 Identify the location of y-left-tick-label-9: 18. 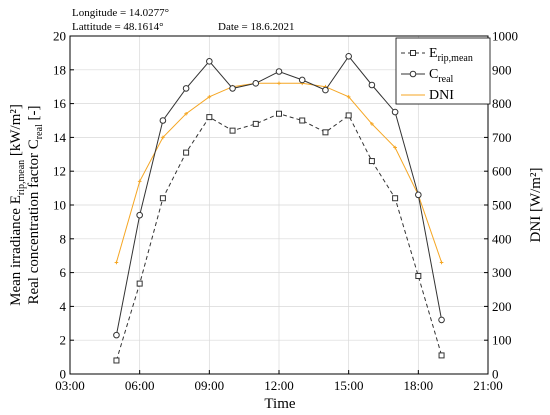
(59, 69).